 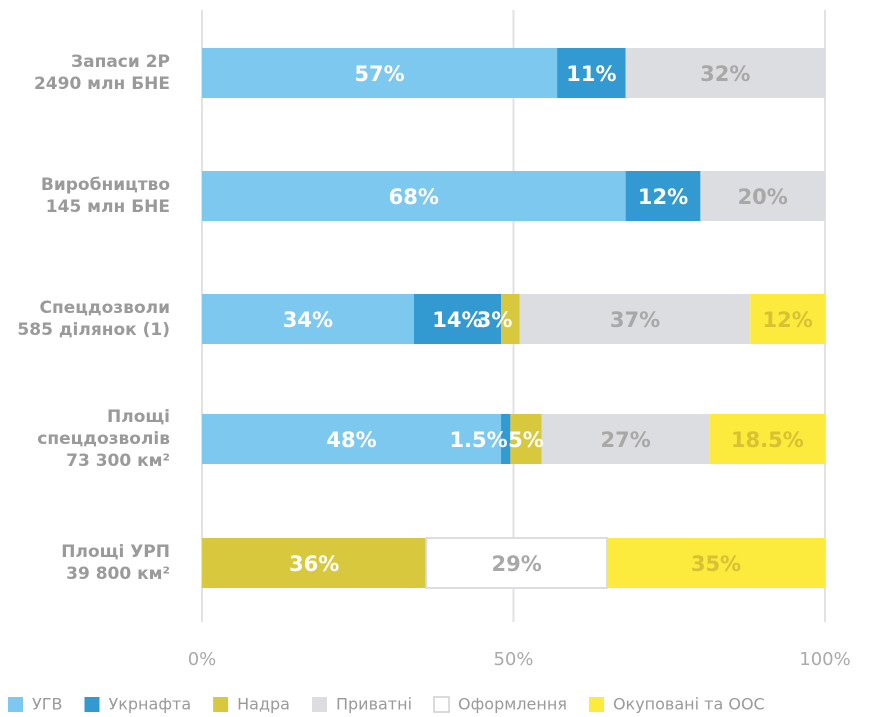 I want to click on category-label: Площі УРП, so click(x=115, y=552).